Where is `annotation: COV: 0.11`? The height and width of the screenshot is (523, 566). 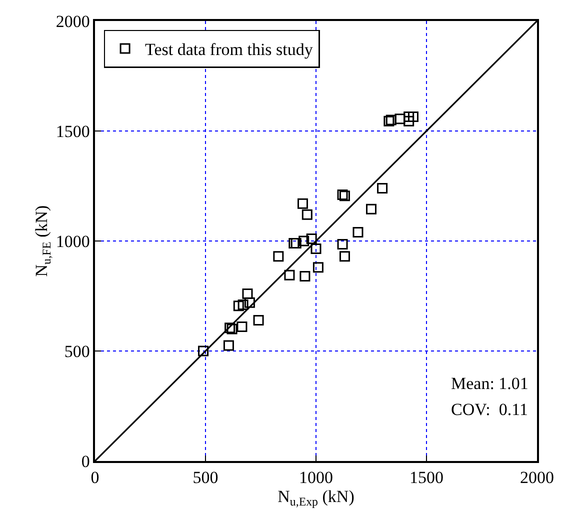
annotation: COV: 0.11 is located at coordinates (489, 409).